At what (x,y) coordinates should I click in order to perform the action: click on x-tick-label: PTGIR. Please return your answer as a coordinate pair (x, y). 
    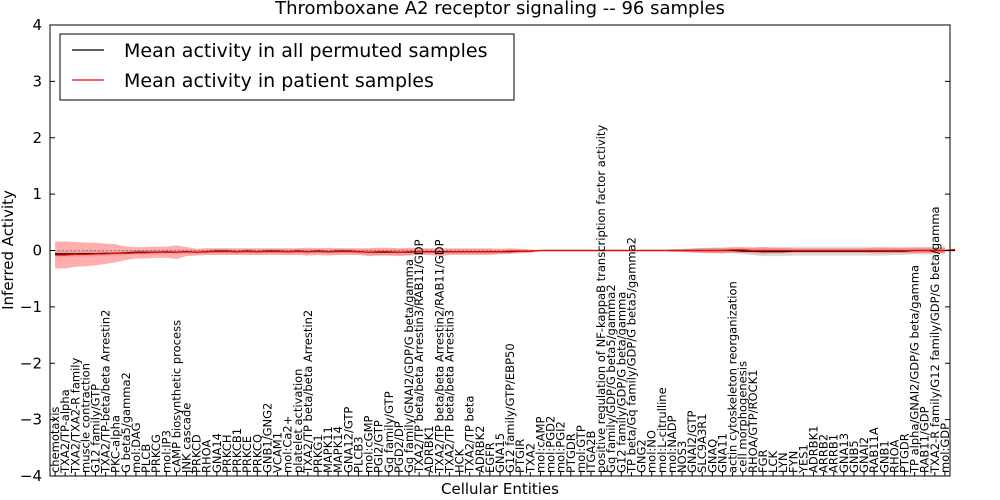
    Looking at the image, I should click on (520, 456).